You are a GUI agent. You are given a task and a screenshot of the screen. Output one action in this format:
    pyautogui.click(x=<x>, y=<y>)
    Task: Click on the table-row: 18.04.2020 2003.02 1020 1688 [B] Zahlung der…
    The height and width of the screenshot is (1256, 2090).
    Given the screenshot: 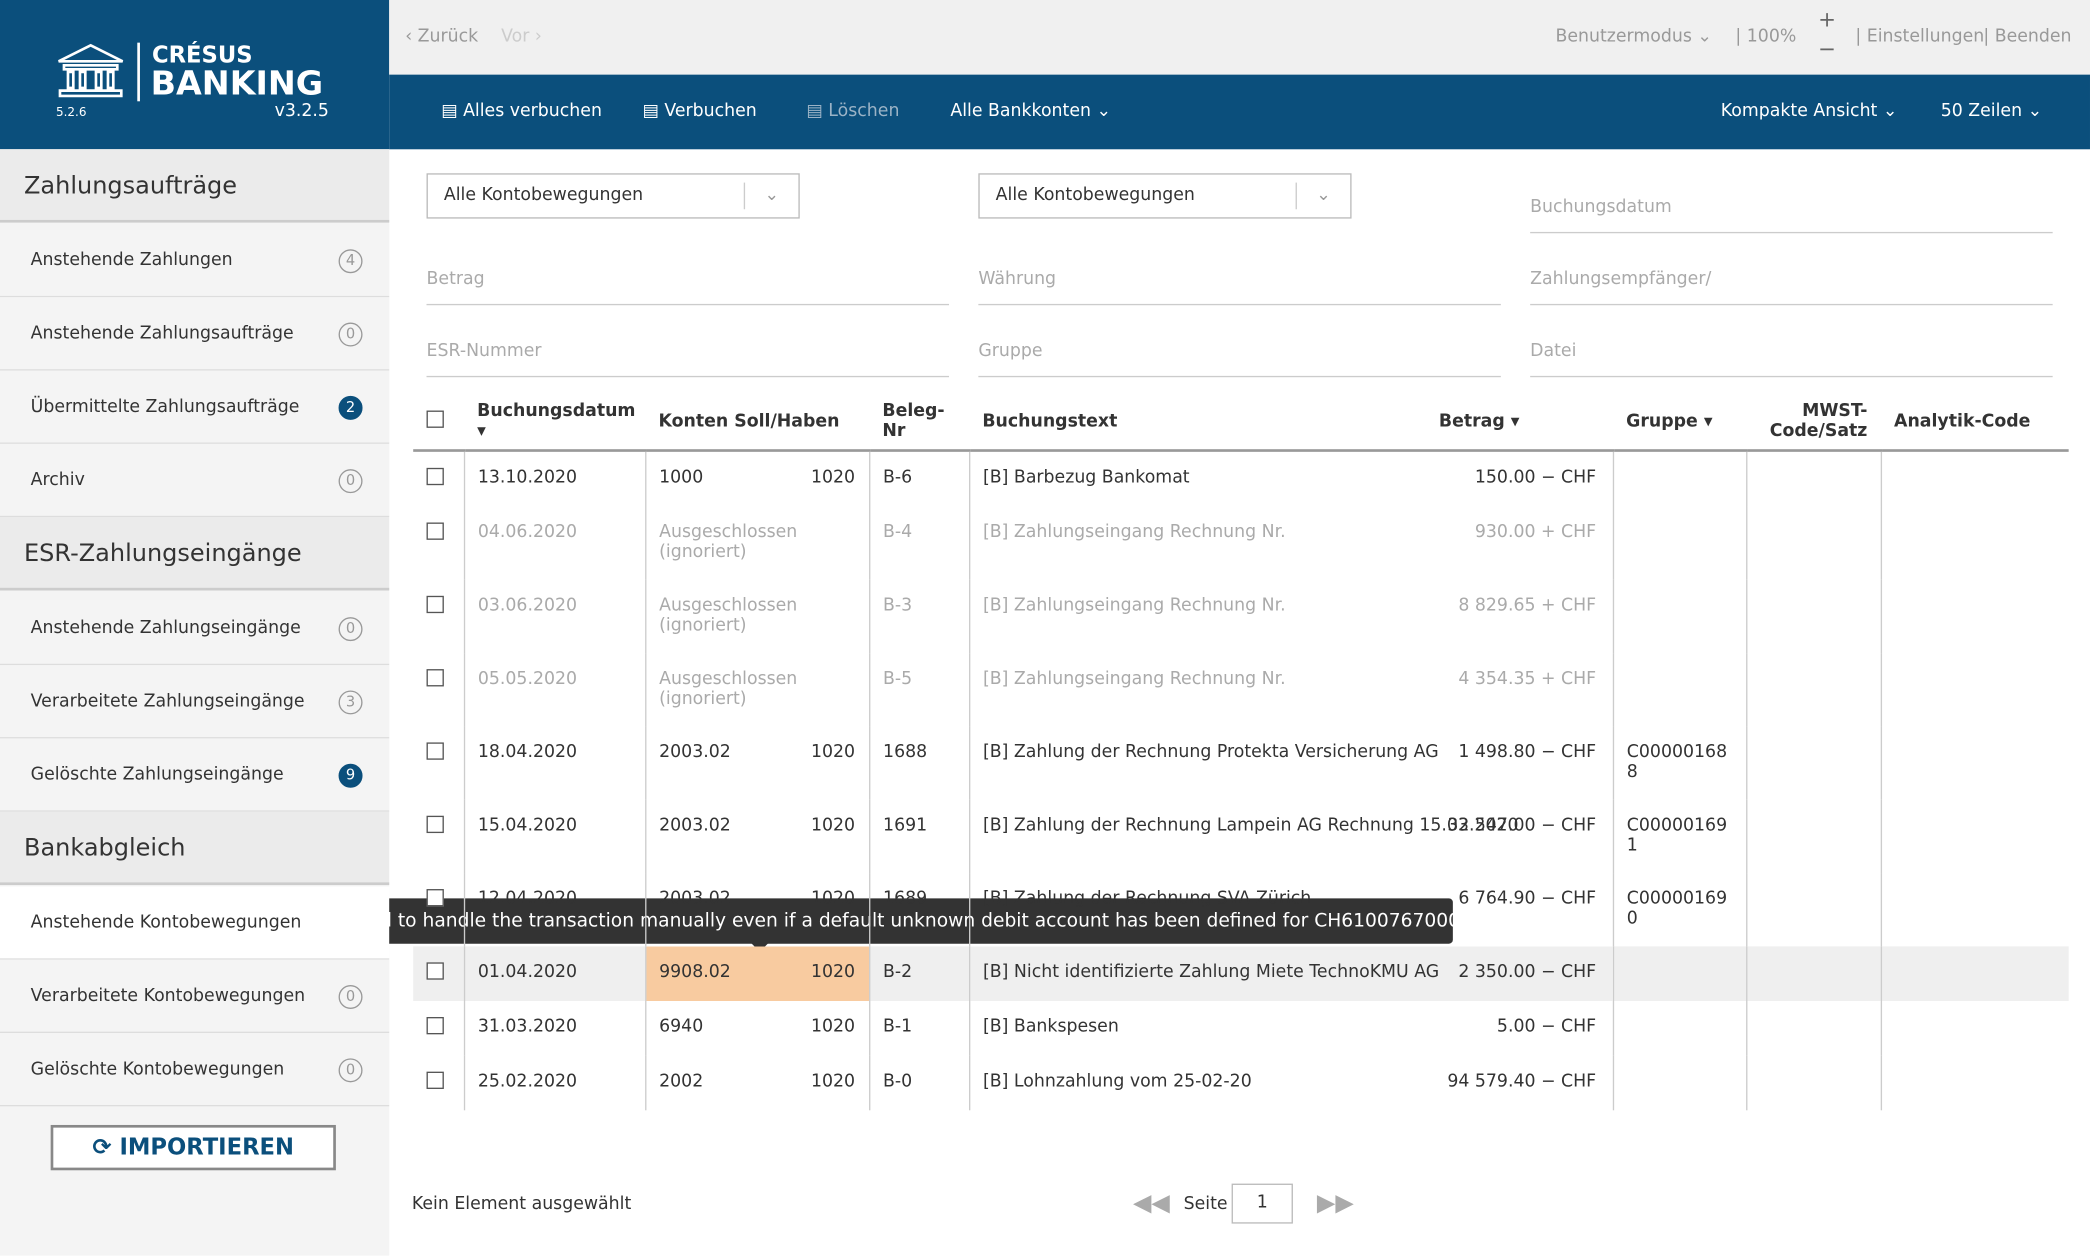 What is the action you would take?
    pyautogui.click(x=1241, y=763)
    